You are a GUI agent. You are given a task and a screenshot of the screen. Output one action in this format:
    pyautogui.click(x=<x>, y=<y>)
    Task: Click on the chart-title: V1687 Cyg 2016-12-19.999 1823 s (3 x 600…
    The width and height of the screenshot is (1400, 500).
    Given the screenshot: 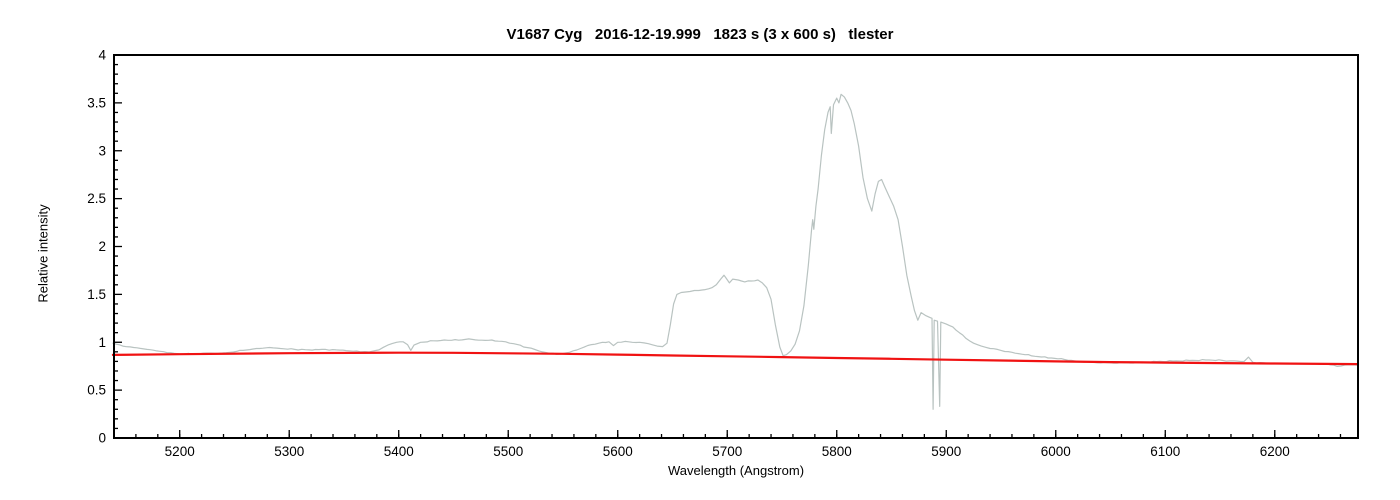 What is the action you would take?
    pyautogui.click(x=700, y=34)
    